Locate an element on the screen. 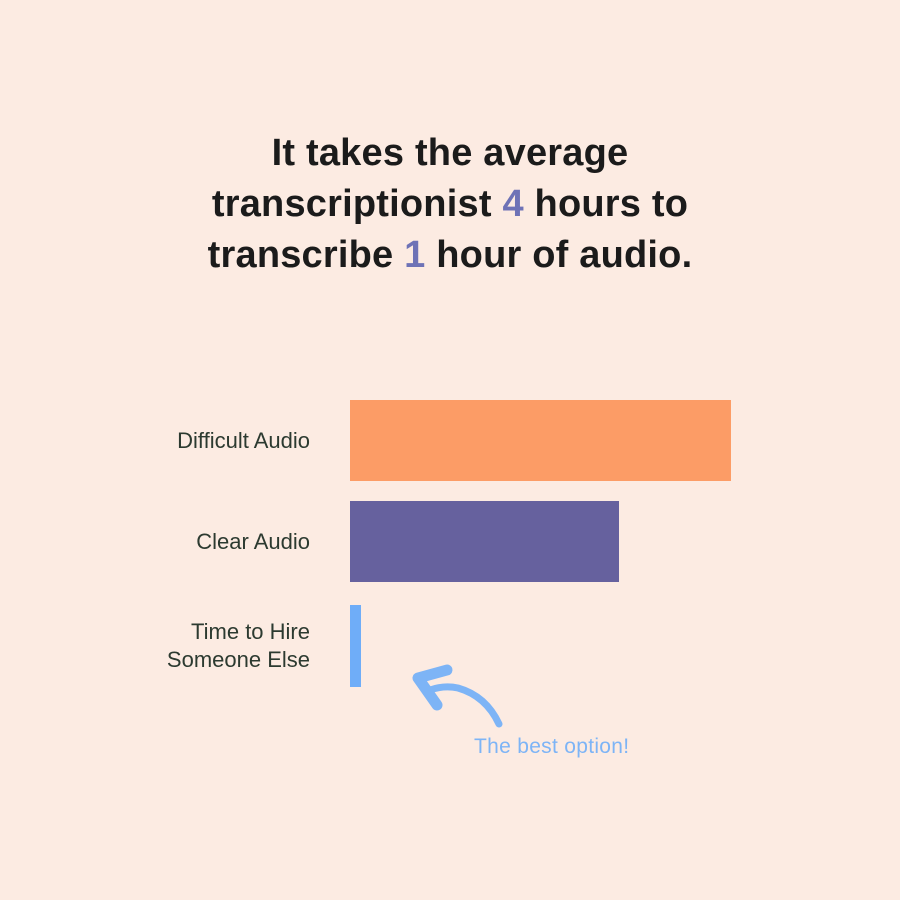 This screenshot has height=900, width=900. bar-difficult-audio is located at coordinates (540, 440).